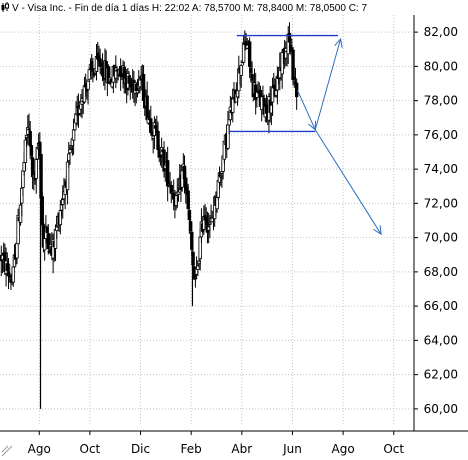  I want to click on y-tick-label: 60,00, so click(441, 409).